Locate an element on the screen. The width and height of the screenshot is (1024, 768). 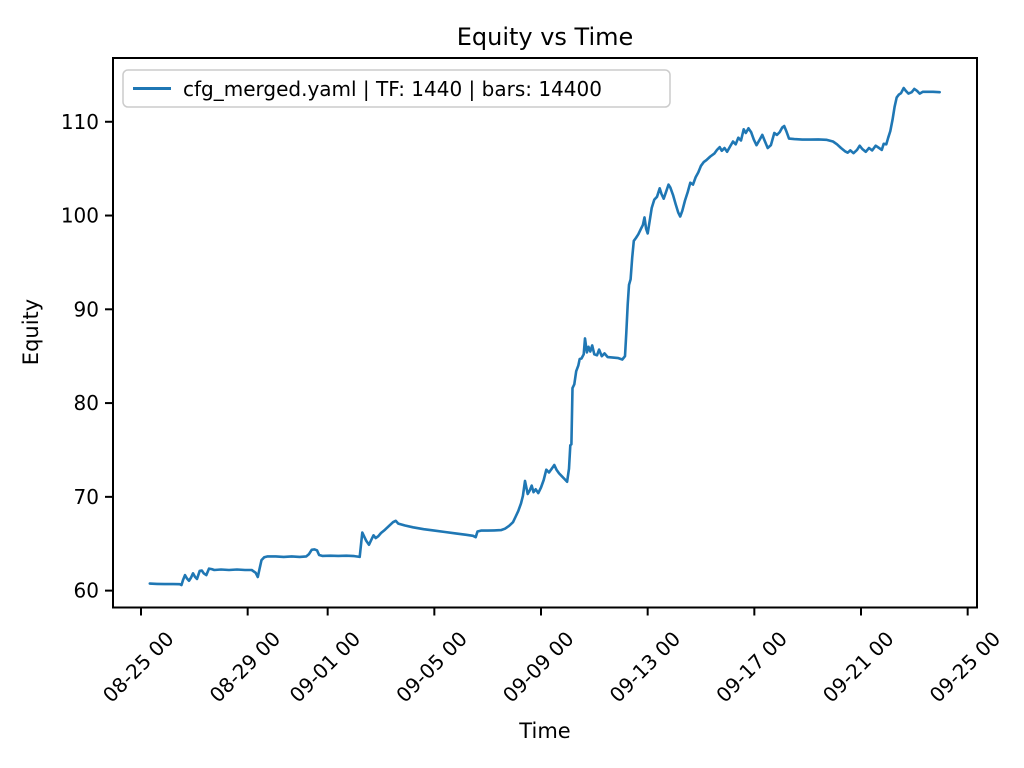
x-tick-label: 09-17 00 is located at coordinates (751, 667).